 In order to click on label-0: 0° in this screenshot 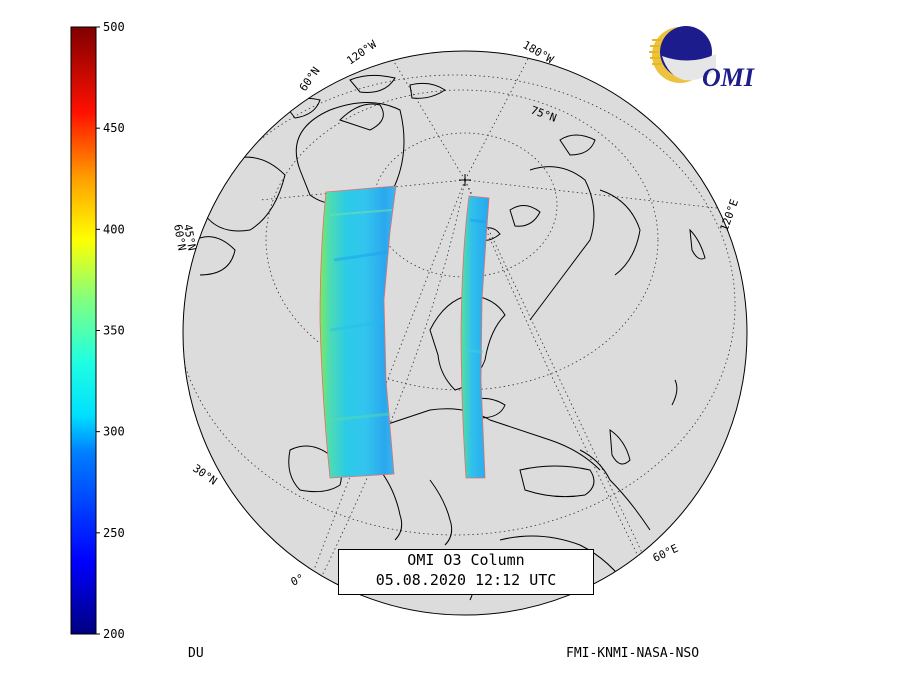, I will do `click(298, 579)`.